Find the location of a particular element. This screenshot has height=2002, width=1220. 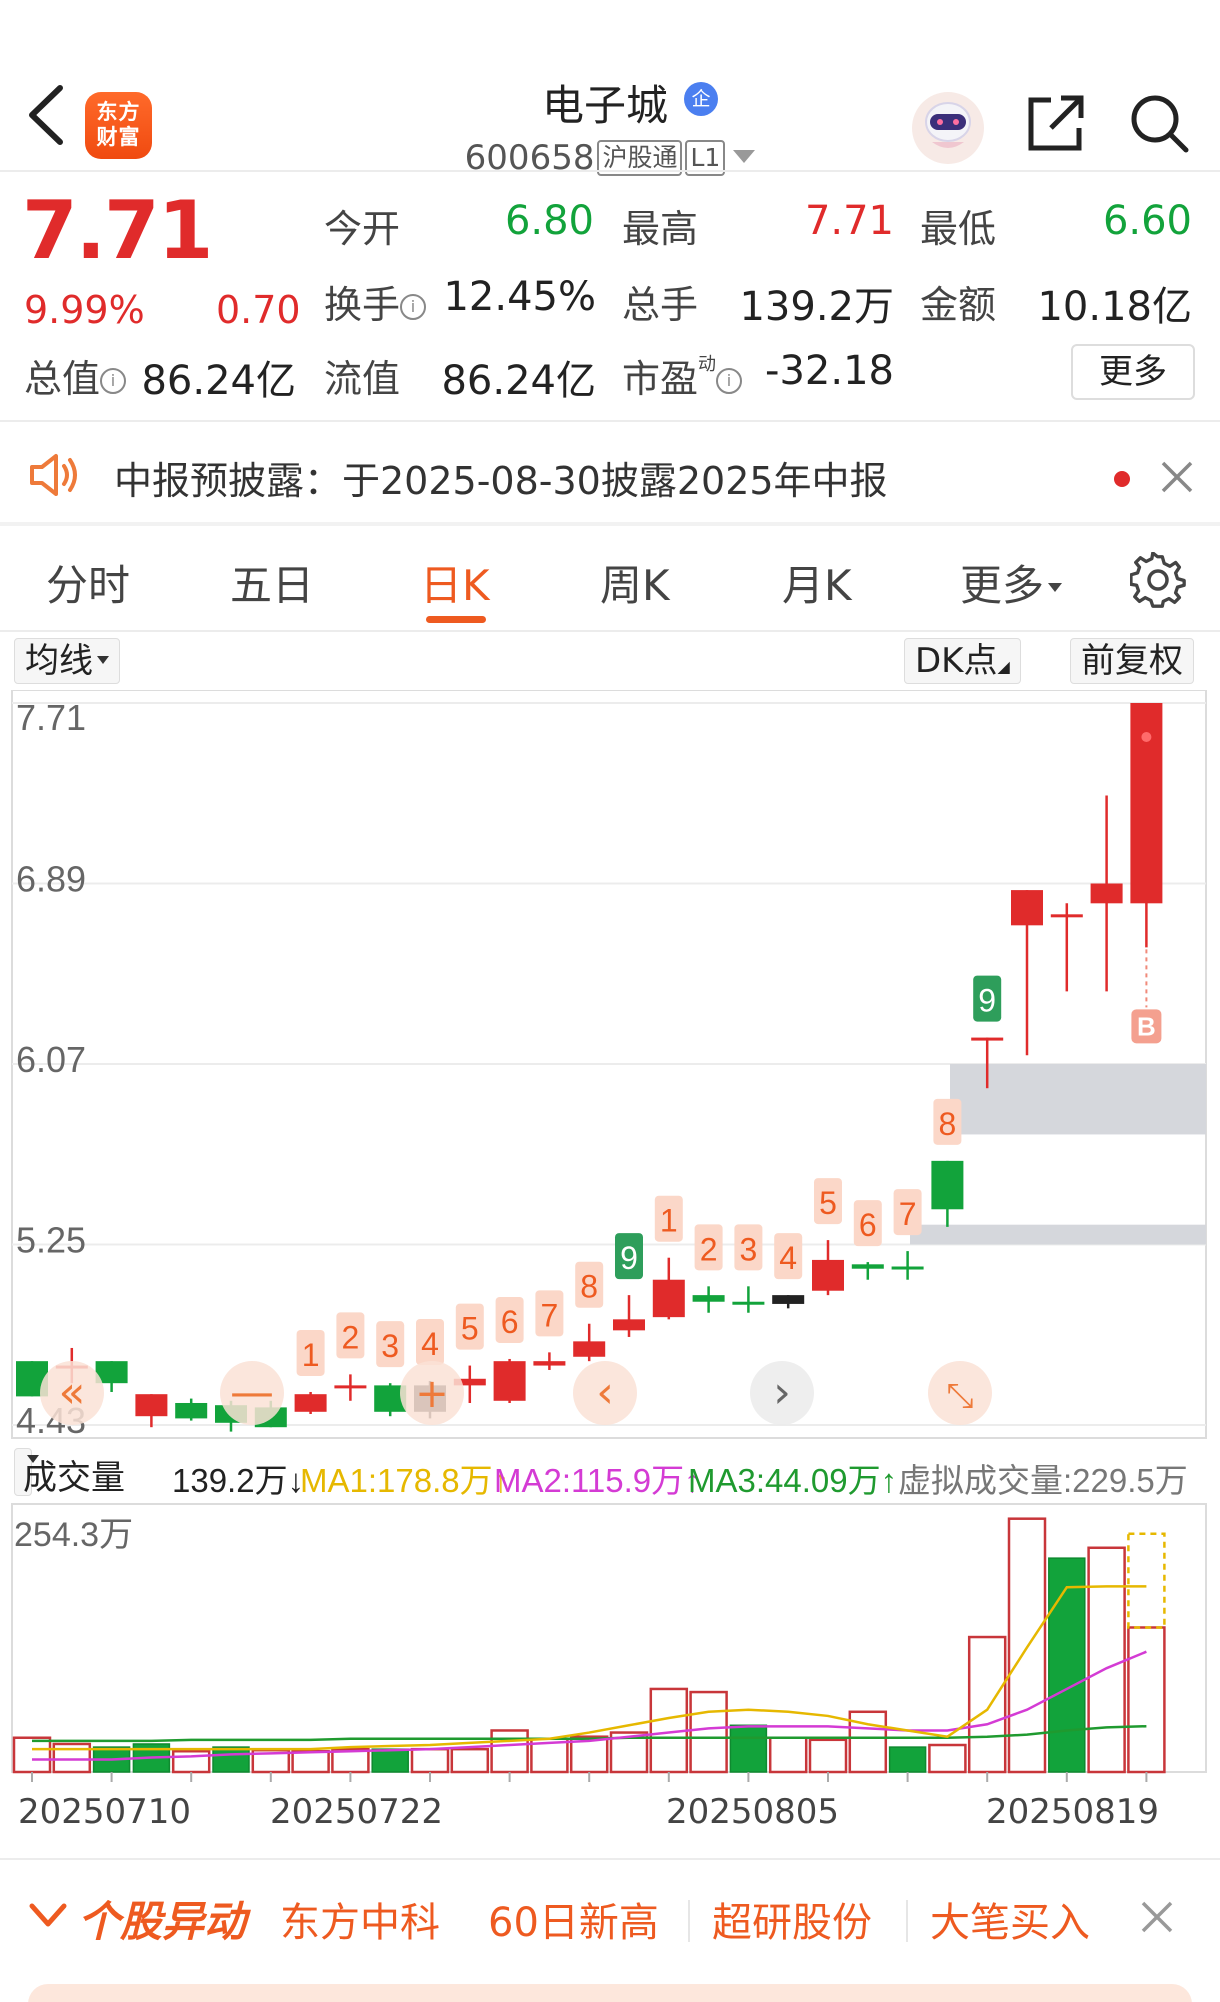

double-left-icon is located at coordinates (72, 1393).